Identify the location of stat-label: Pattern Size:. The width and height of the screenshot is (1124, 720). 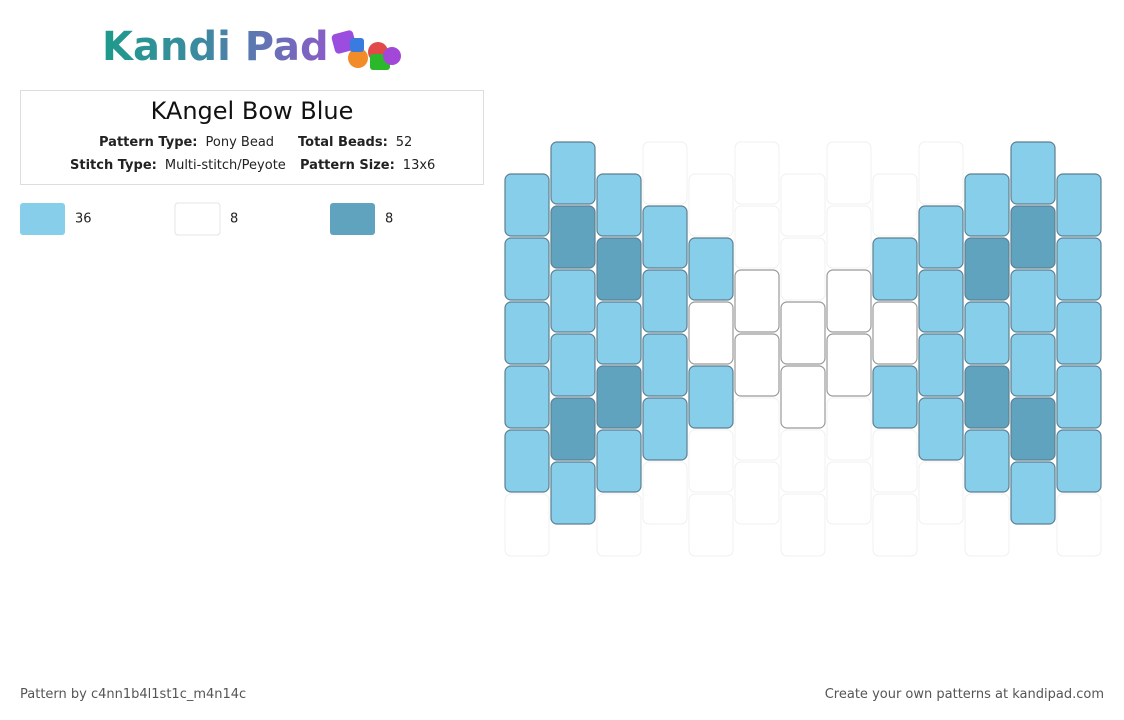
(347, 165).